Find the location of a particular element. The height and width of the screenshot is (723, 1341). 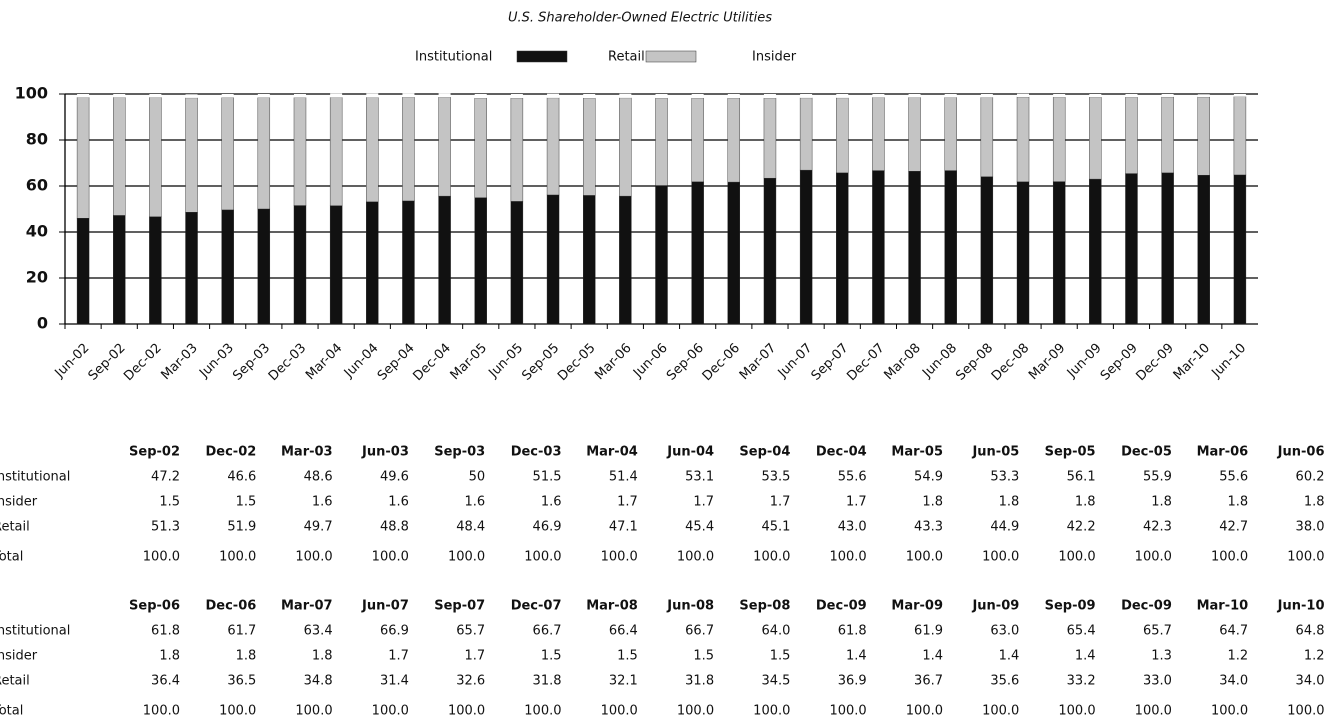

x-tick-label: Dec-06 is located at coordinates (721, 362).